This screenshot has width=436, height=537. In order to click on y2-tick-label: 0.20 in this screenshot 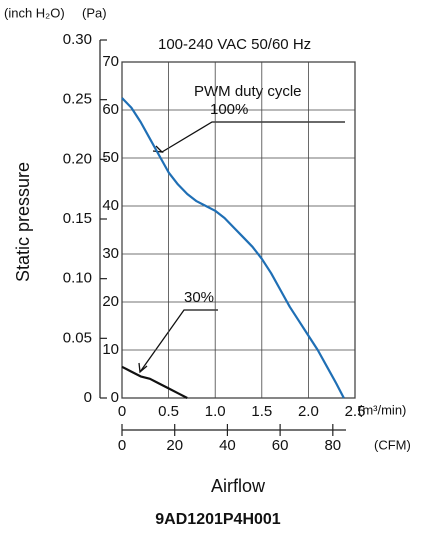, I will do `click(77, 158)`.